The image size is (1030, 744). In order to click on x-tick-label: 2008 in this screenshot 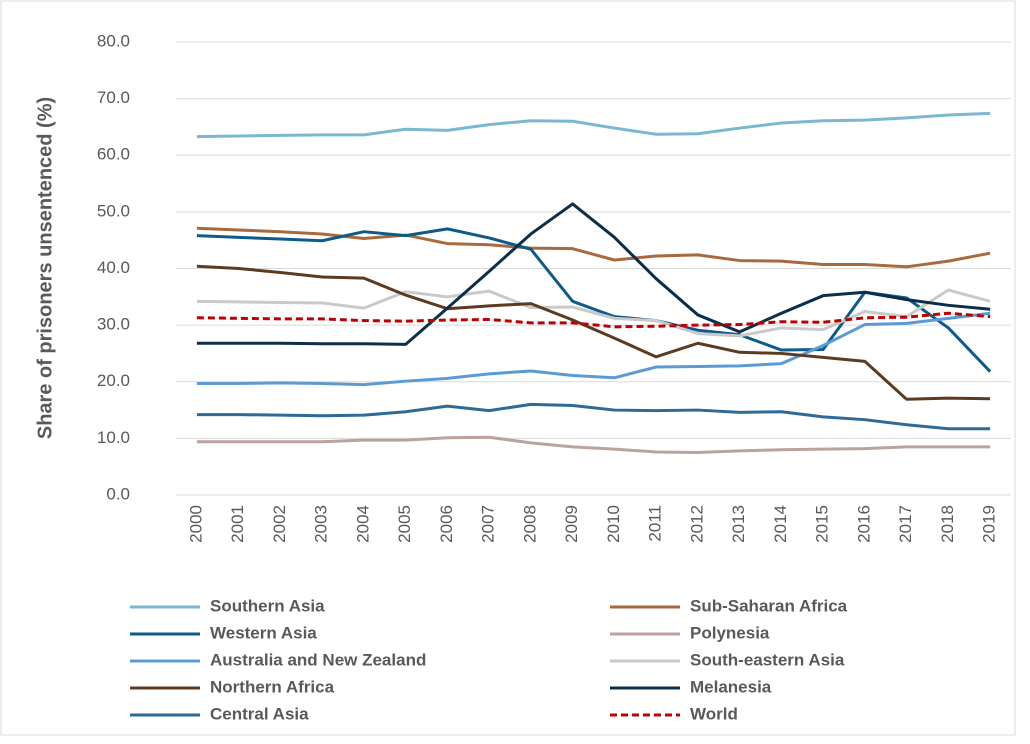, I will do `click(529, 524)`.